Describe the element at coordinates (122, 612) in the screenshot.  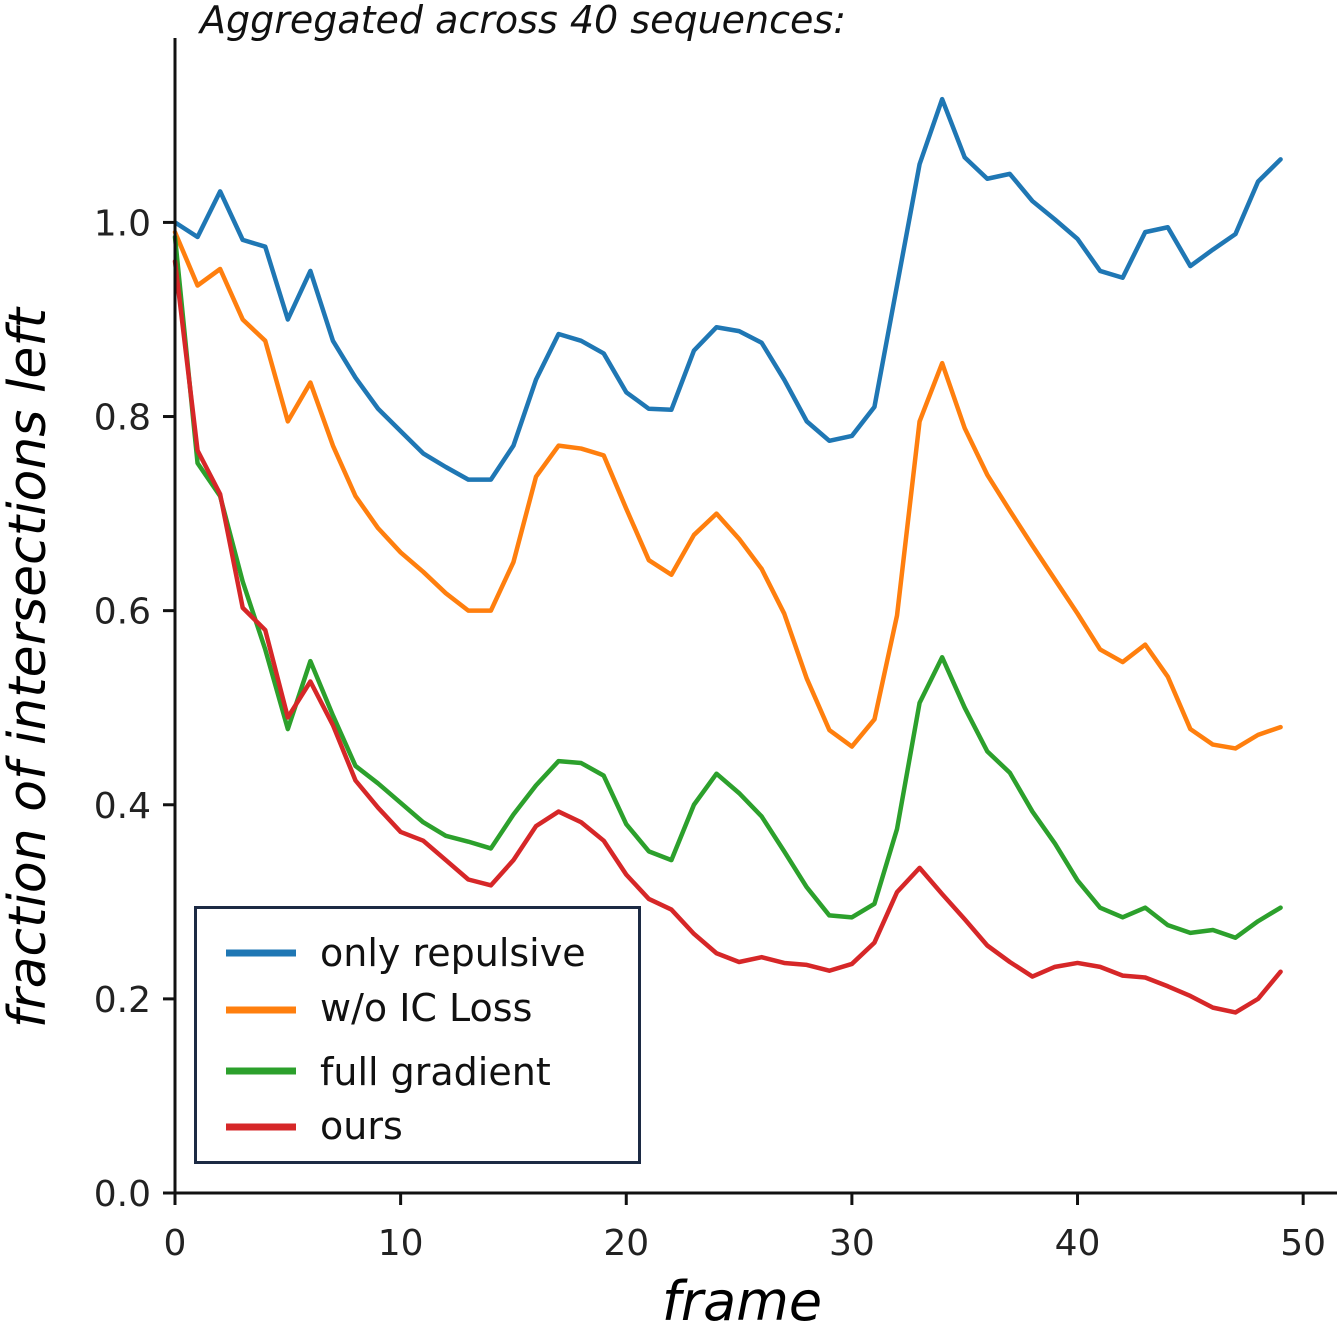
I see `y-tick-label: 0.6` at that location.